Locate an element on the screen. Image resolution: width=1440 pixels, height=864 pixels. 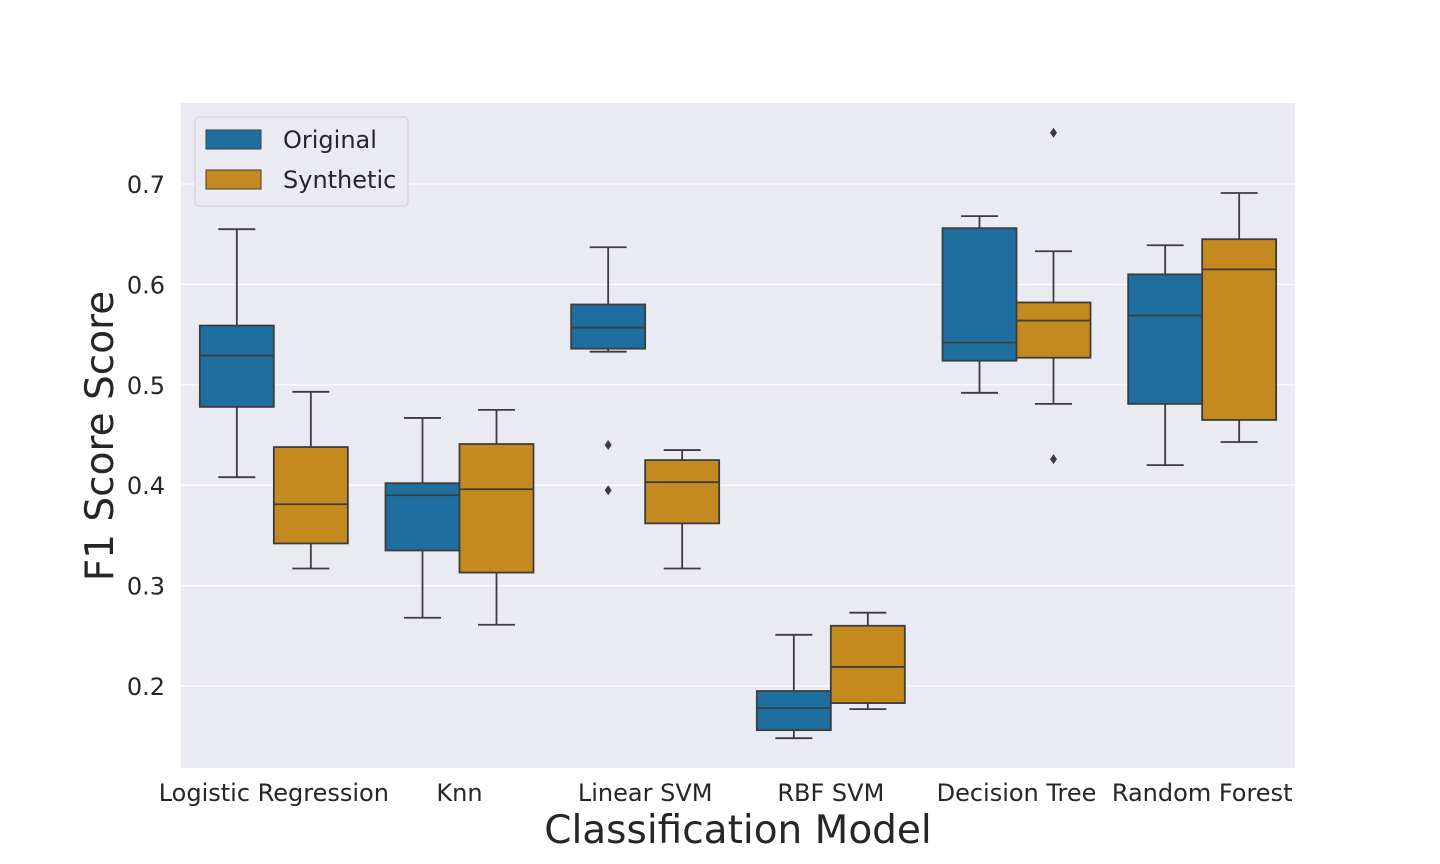
x-tick-label: RBF SVM is located at coordinates (830, 793).